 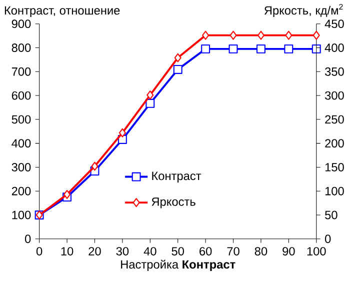 I want to click on y2-tick-label: 50, so click(x=331, y=215).